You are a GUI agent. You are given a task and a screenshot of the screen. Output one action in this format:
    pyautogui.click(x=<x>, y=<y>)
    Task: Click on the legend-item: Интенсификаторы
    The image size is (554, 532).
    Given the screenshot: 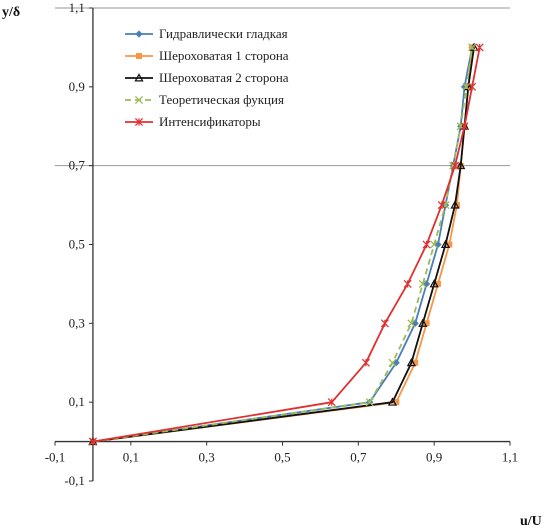 What is the action you would take?
    pyautogui.click(x=193, y=121)
    